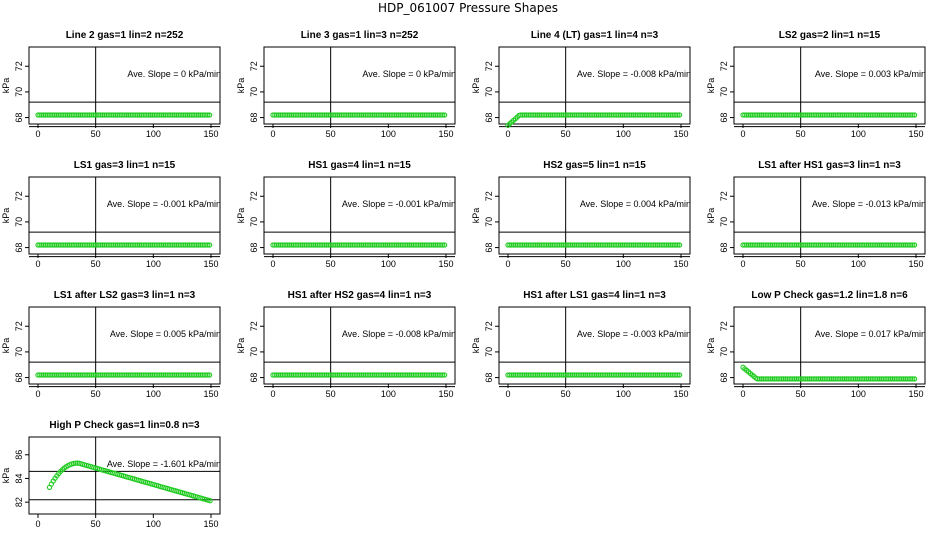 The height and width of the screenshot is (540, 936). What do you see at coordinates (829, 165) in the screenshot?
I see `panel-title: LS1 after HS1 gas=3 lin=1 n=3` at bounding box center [829, 165].